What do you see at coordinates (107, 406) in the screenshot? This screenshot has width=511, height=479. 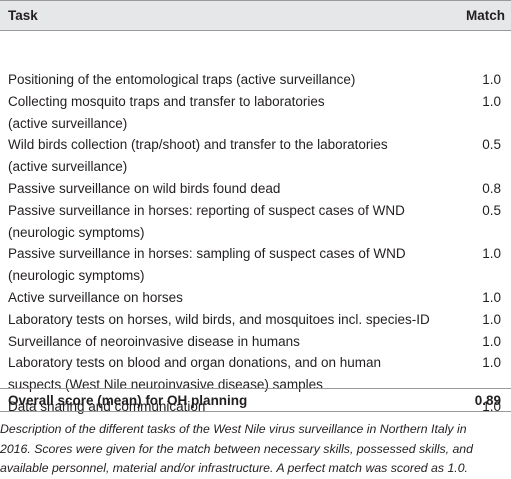 I see `task-text: Data sharing and communication` at bounding box center [107, 406].